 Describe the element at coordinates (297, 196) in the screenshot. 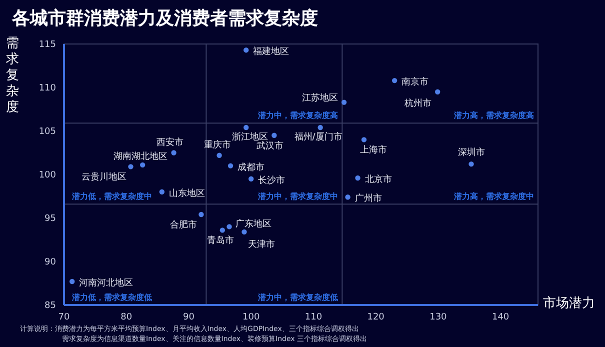

I see `annotation: 潜力中，需求复杂度中` at that location.